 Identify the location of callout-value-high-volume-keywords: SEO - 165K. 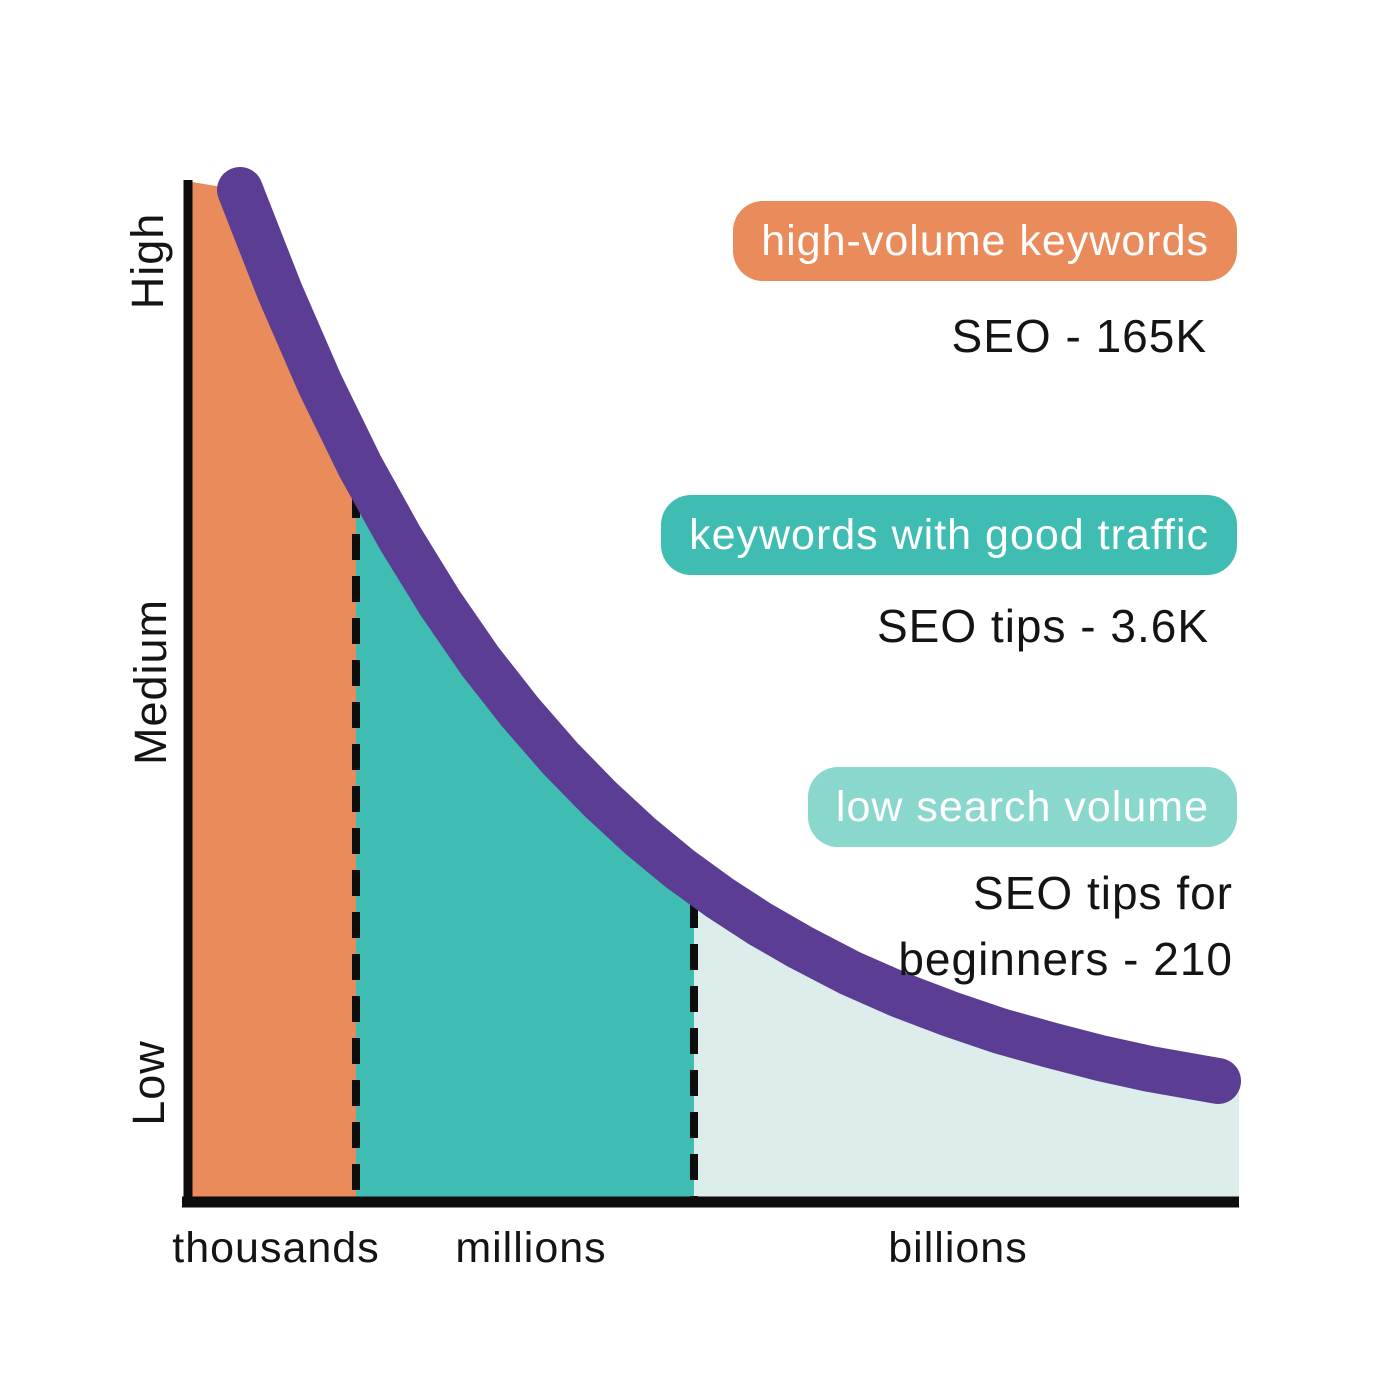
(1079, 336).